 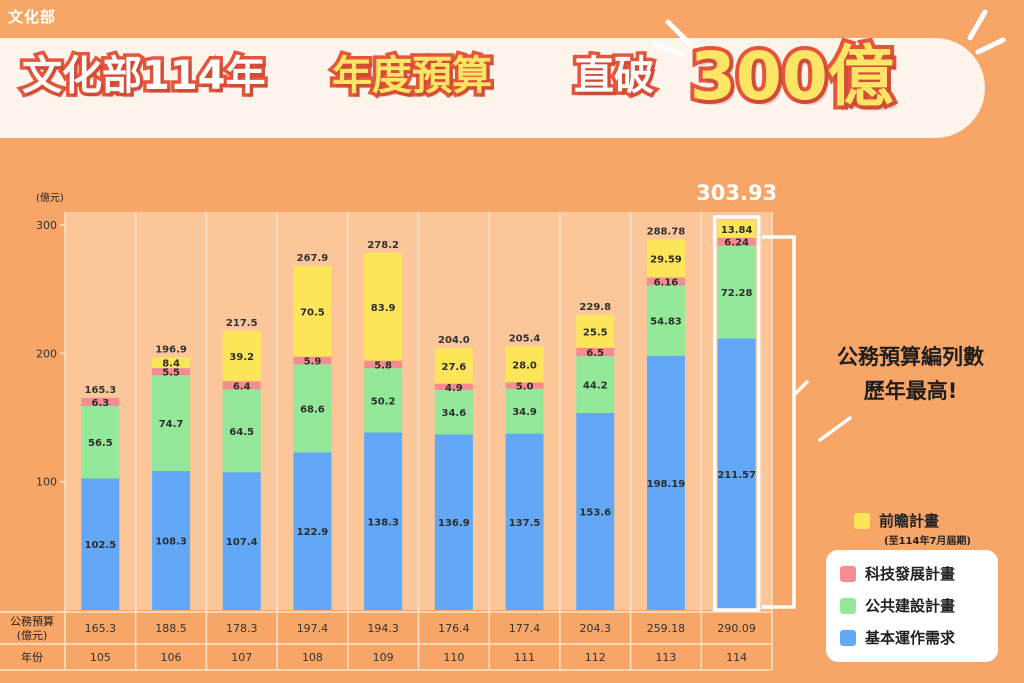 What do you see at coordinates (313, 258) in the screenshot?
I see `total-label: 267.9` at bounding box center [313, 258].